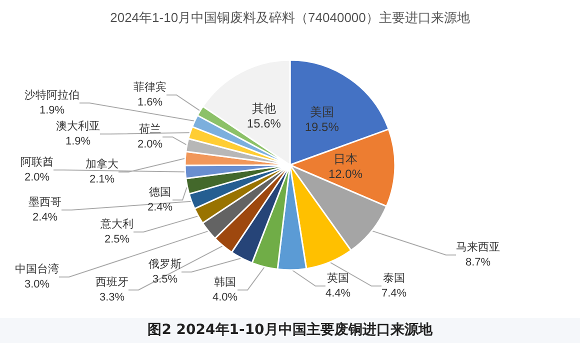 Image resolution: width=580 pixels, height=343 pixels. Describe the element at coordinates (165, 264) in the screenshot. I see `slice-label: 俄罗斯` at that location.